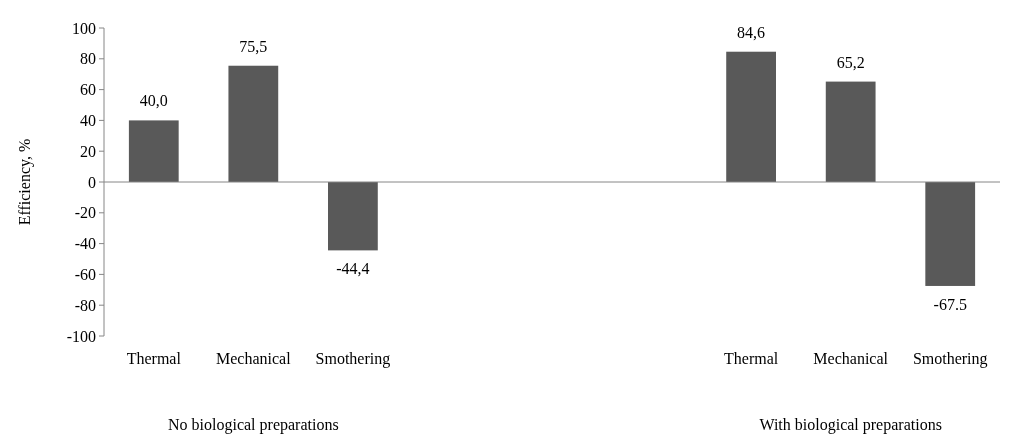  Describe the element at coordinates (88, 59) in the screenshot. I see `y-tick-label: 80` at that location.